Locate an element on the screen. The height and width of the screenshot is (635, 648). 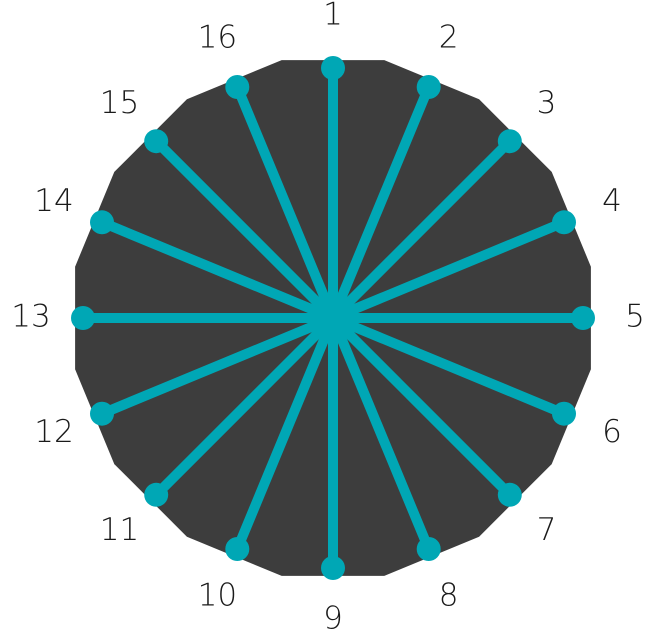
spoke-label-8: 8 is located at coordinates (449, 596).